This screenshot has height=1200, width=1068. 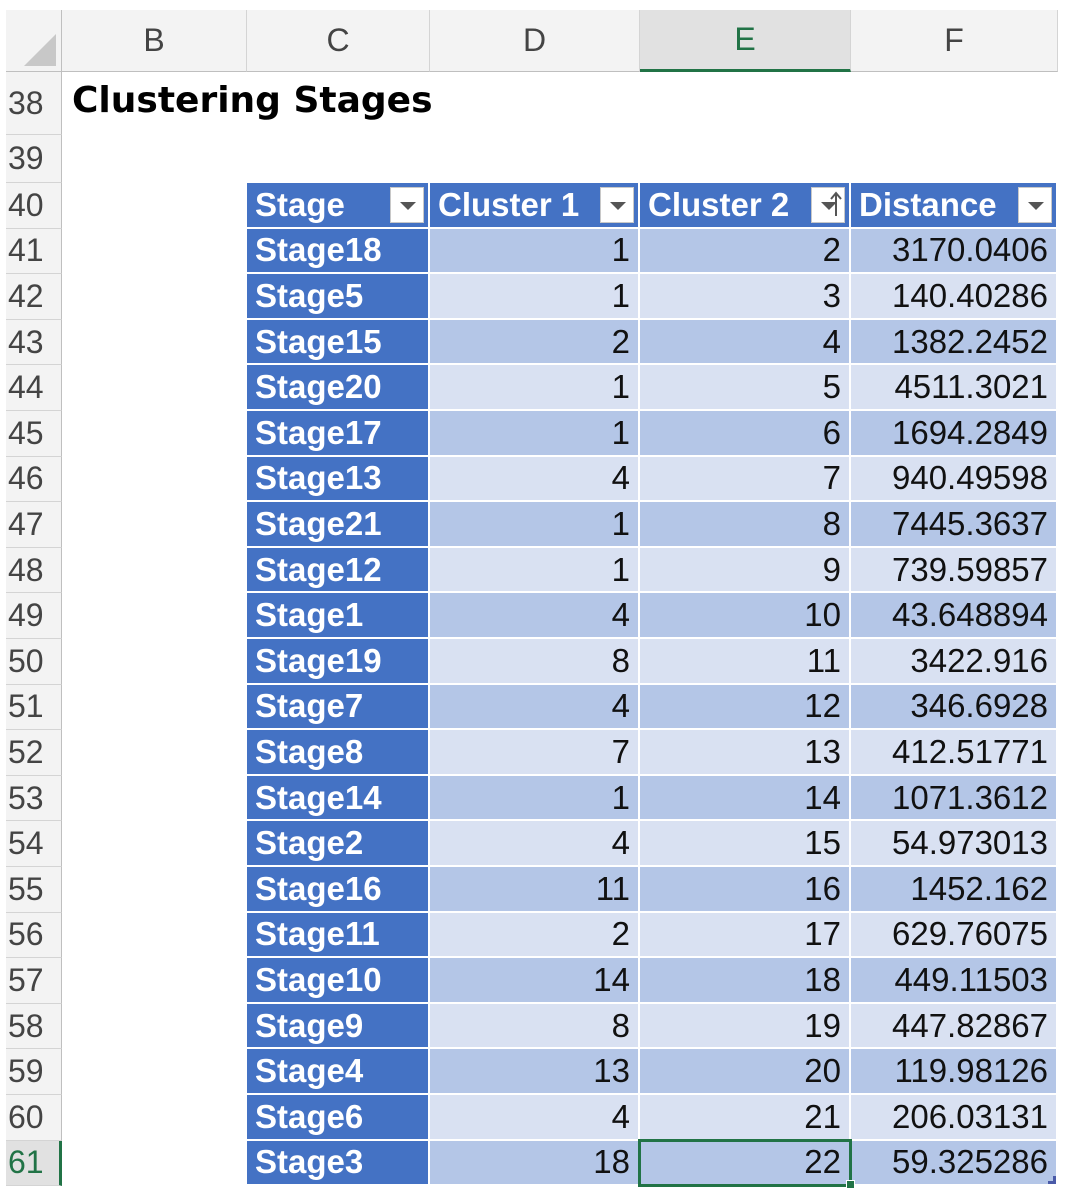 I want to click on column-header: D, so click(x=535, y=41).